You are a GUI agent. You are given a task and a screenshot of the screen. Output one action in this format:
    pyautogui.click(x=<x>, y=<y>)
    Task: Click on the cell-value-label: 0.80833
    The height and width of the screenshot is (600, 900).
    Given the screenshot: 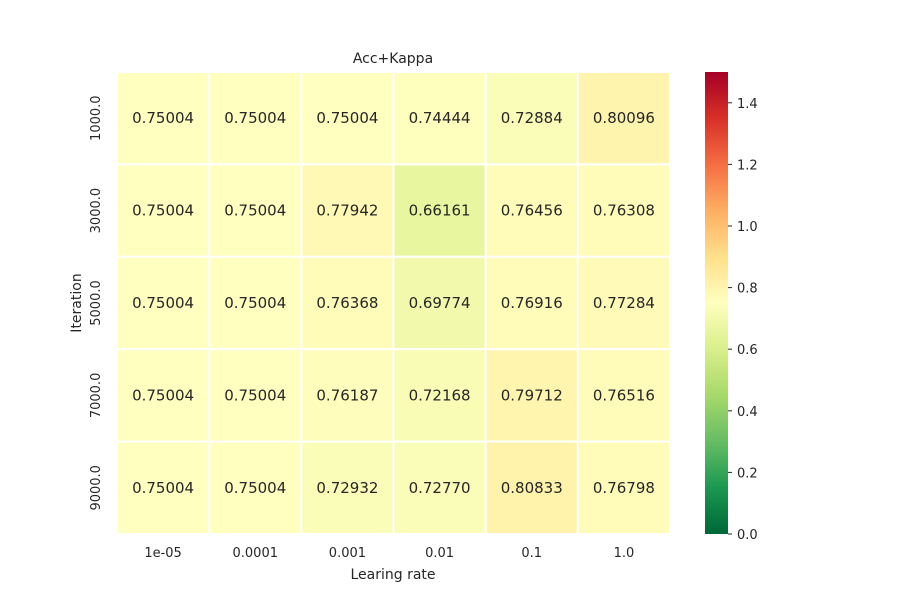 What is the action you would take?
    pyautogui.click(x=532, y=488)
    